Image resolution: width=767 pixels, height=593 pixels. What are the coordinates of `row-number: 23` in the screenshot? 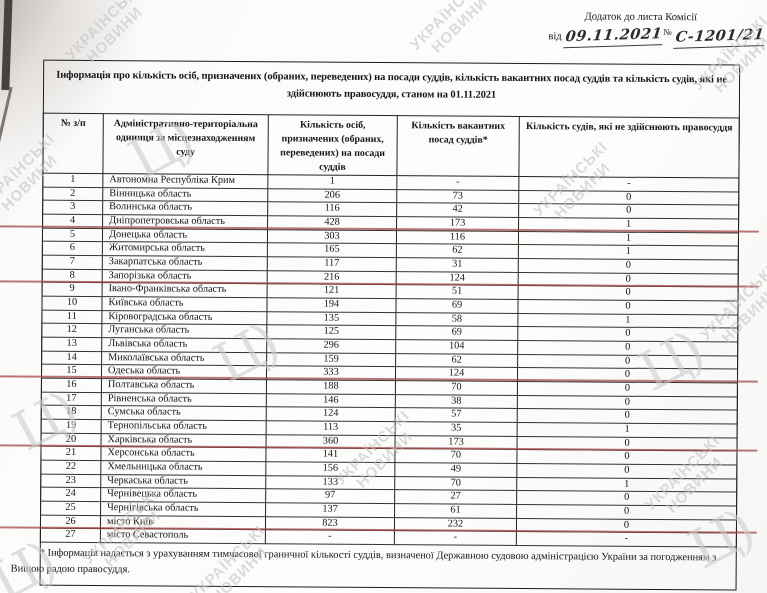 It's located at (70, 481).